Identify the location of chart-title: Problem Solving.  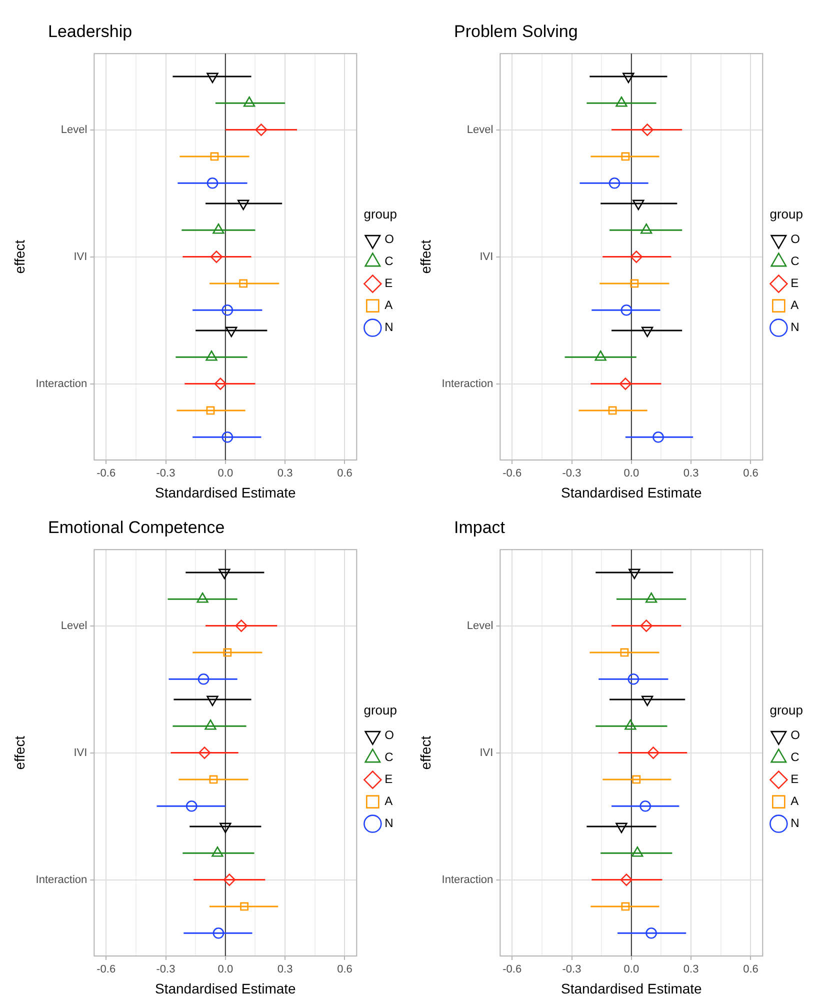
(516, 32).